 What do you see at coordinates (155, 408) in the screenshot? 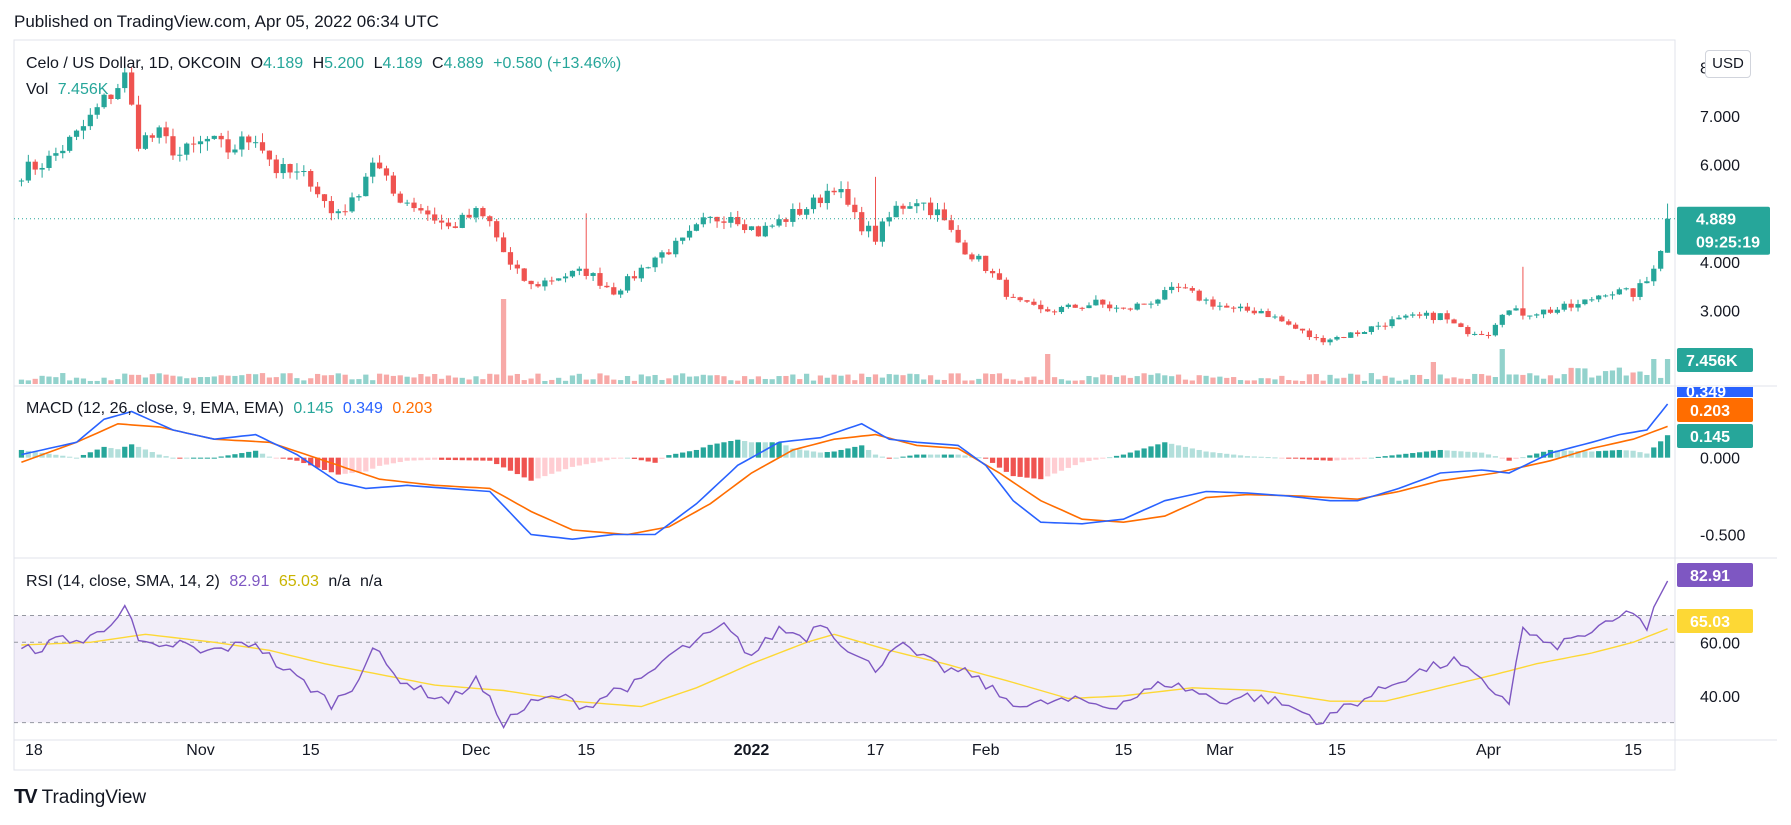
I see `macd-title: MACD (12, 26, close, 9, EMA, EMA)` at bounding box center [155, 408].